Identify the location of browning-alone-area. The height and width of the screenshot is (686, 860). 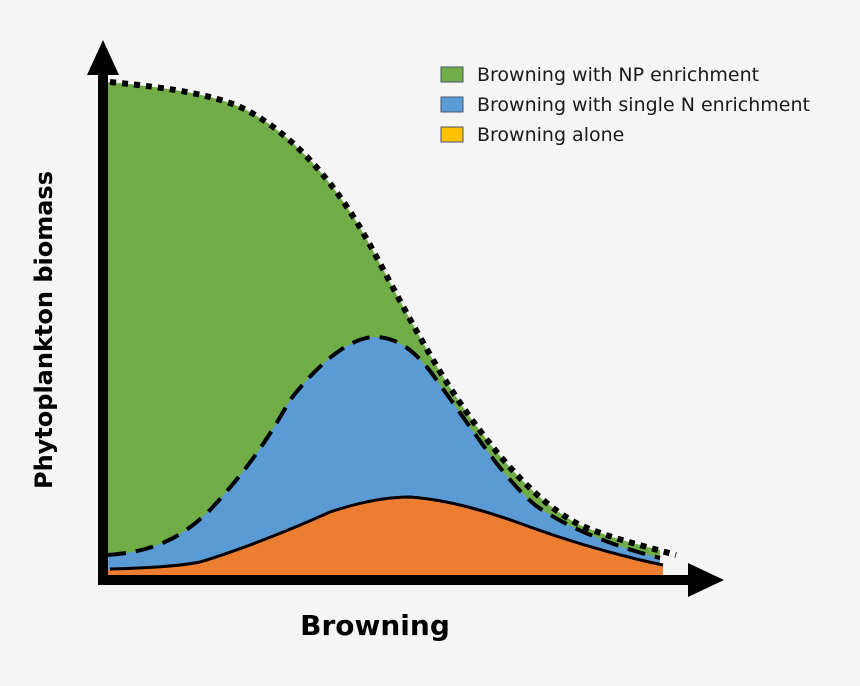
(385, 537).